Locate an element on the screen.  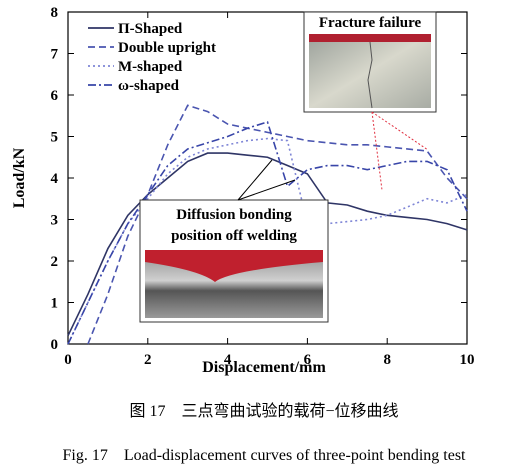
y-tick-label: 0 is located at coordinates (55, 345).